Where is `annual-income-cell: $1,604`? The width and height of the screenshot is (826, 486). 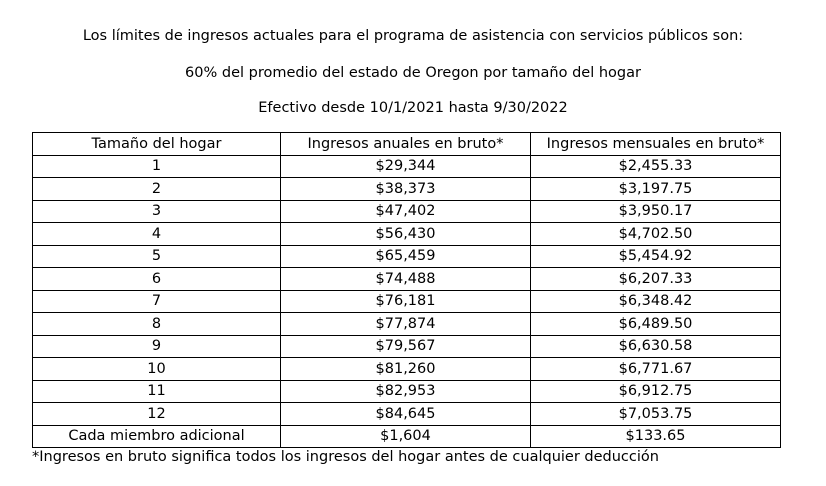 annual-income-cell: $1,604 is located at coordinates (405, 436).